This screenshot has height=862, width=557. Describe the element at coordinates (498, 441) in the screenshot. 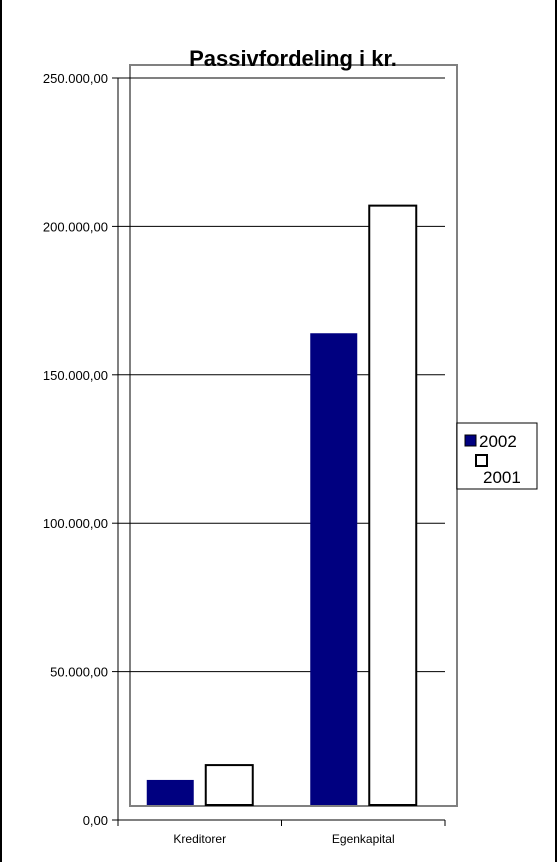

I see `legend-label-2002: 2002` at that location.